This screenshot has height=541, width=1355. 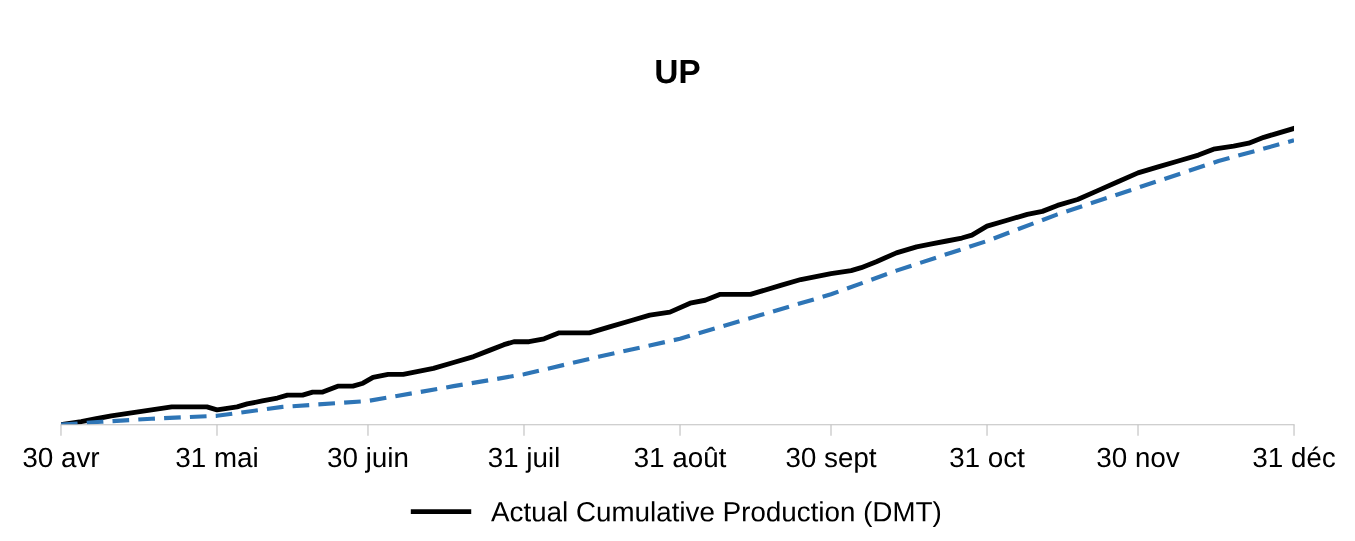 I want to click on x-tick-label: 30 sept, so click(x=831, y=460).